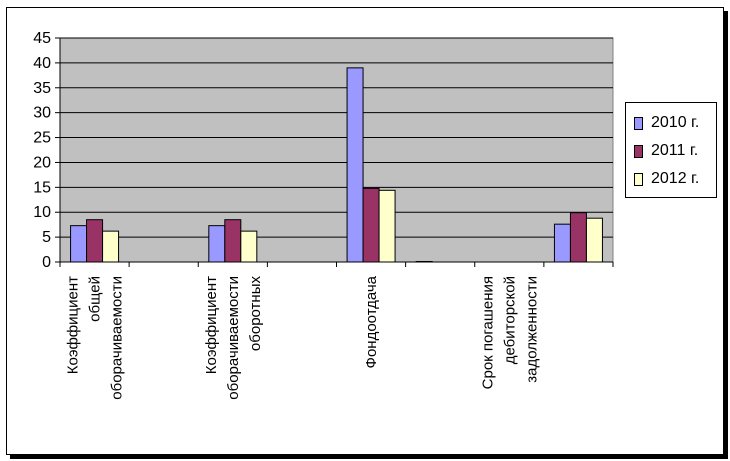 This screenshot has height=461, width=730. What do you see at coordinates (42, 38) in the screenshot?
I see `y-tick-label: 45` at bounding box center [42, 38].